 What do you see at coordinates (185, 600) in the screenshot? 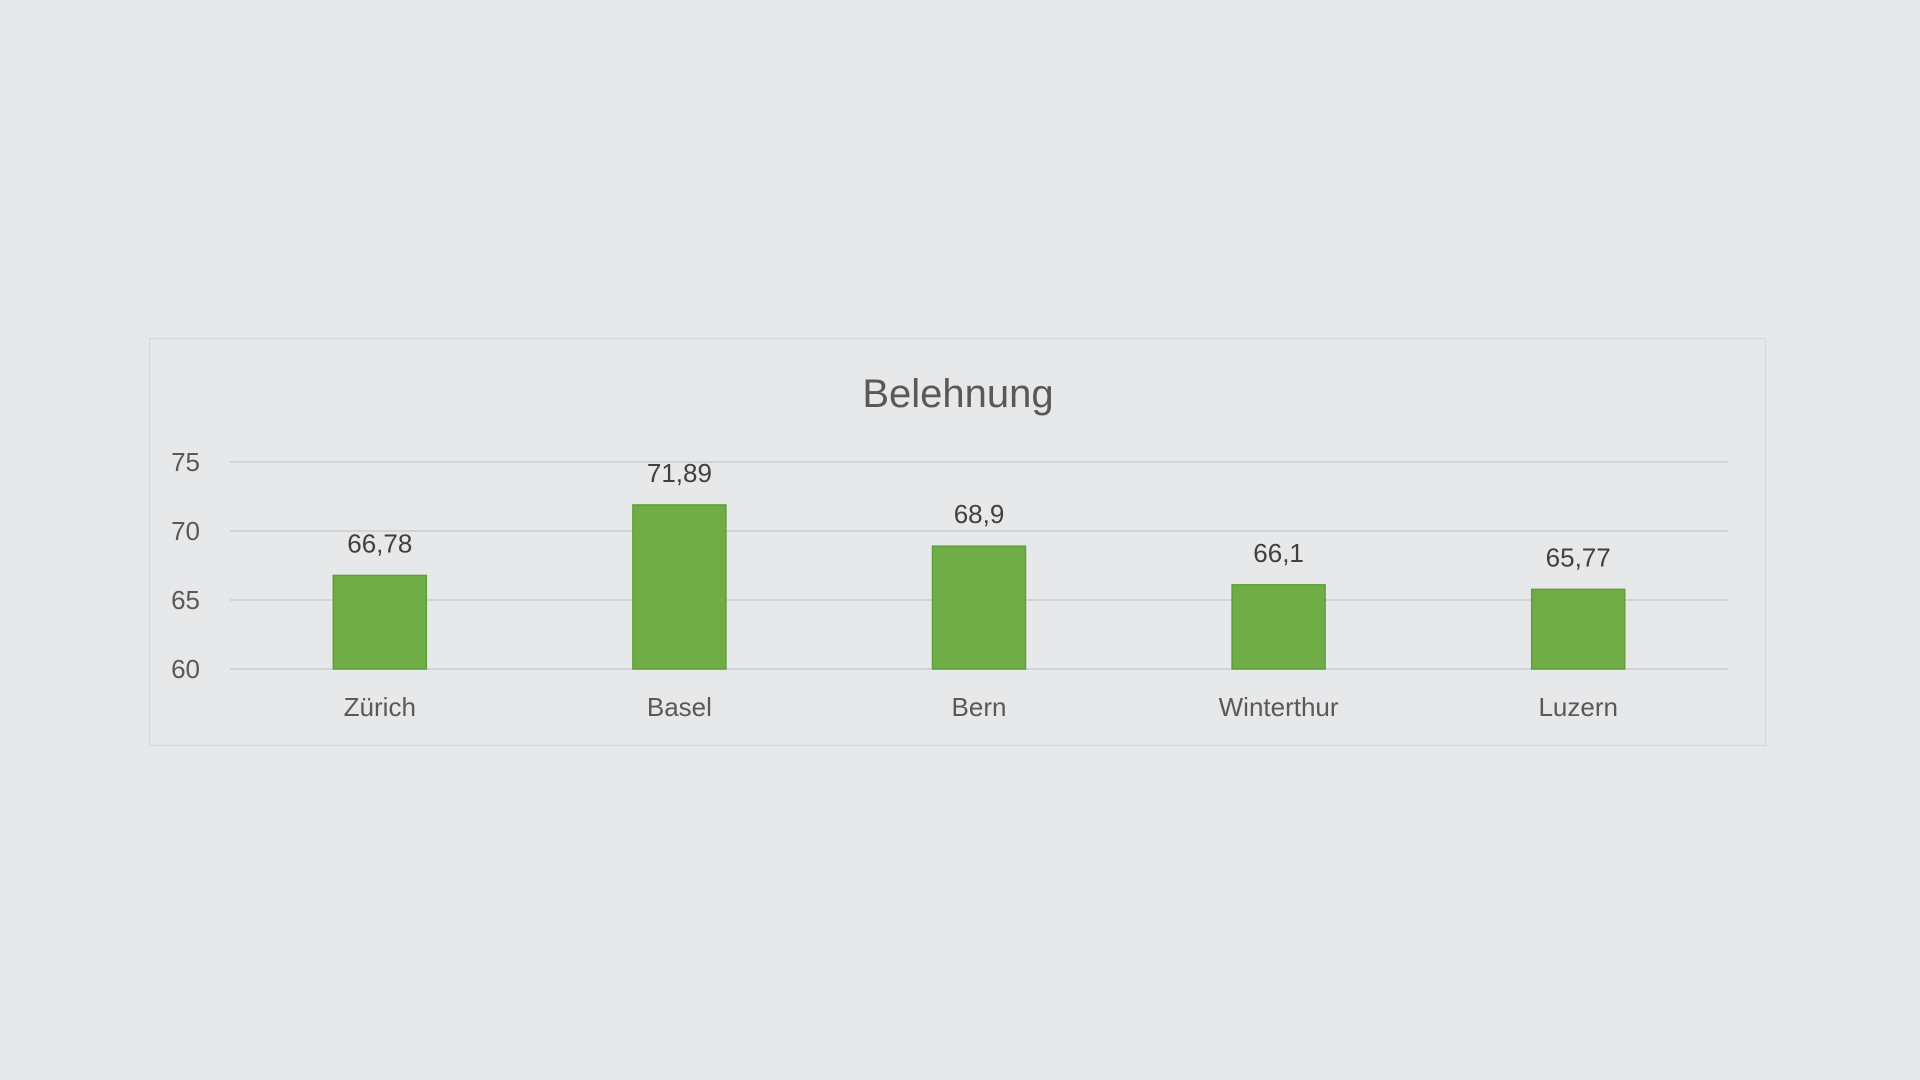
I see `y-tick-label: 65` at bounding box center [185, 600].